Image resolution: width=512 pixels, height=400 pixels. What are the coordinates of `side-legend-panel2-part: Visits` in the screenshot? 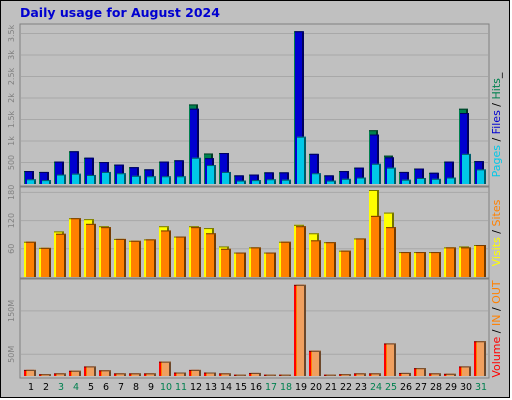 It's located at (496, 251).